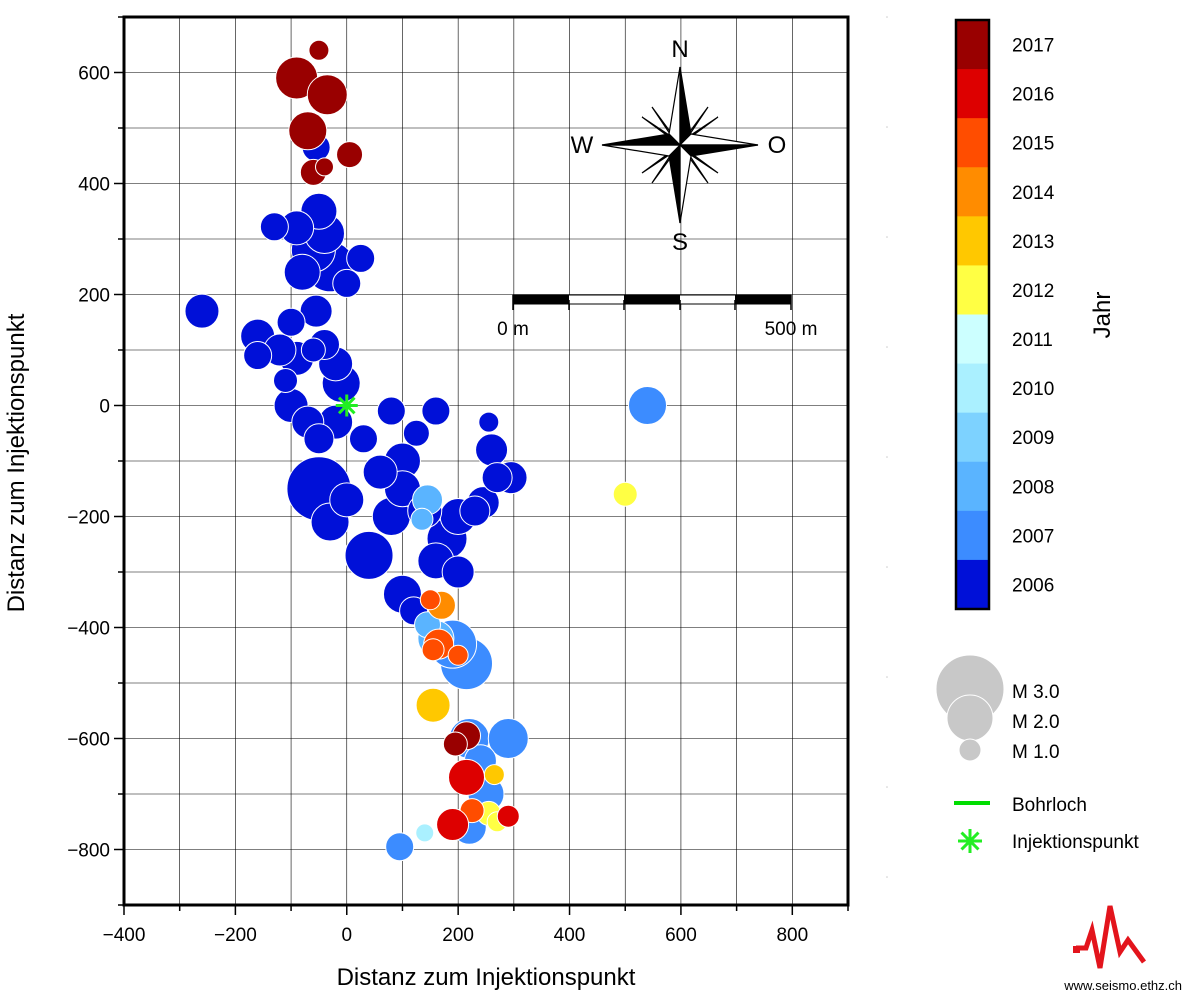 This screenshot has height=1000, width=1200. What do you see at coordinates (970, 718) in the screenshot?
I see `legend-circle-m2` at bounding box center [970, 718].